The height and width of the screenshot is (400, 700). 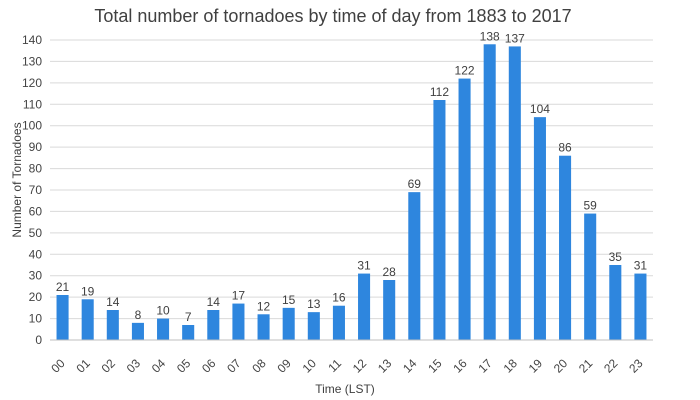 I want to click on x-tick-label-18: 18, so click(x=511, y=366).